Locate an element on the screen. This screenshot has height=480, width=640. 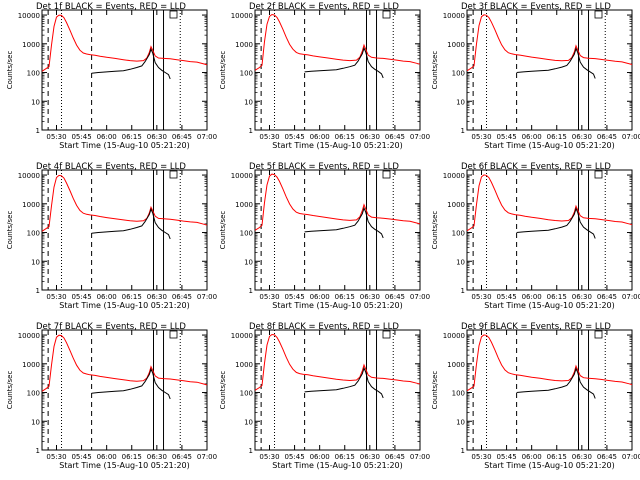
chart-title: Det 7f BLACK = Events, RED = LLD is located at coordinates (111, 327).